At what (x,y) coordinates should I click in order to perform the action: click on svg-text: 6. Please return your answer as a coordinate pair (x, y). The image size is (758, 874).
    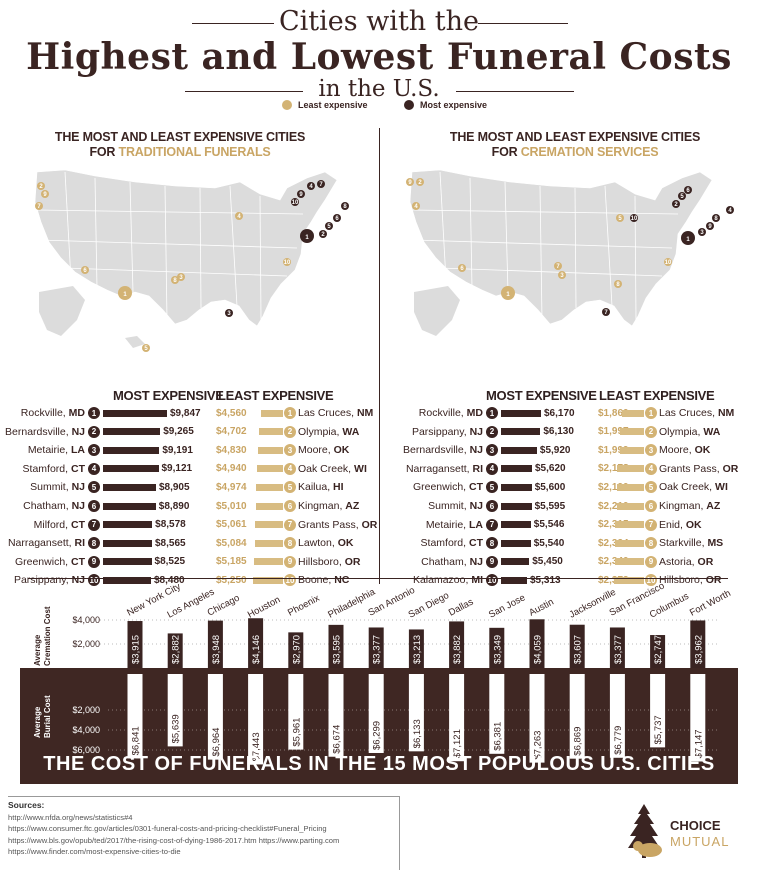
    Looking at the image, I should click on (462, 269).